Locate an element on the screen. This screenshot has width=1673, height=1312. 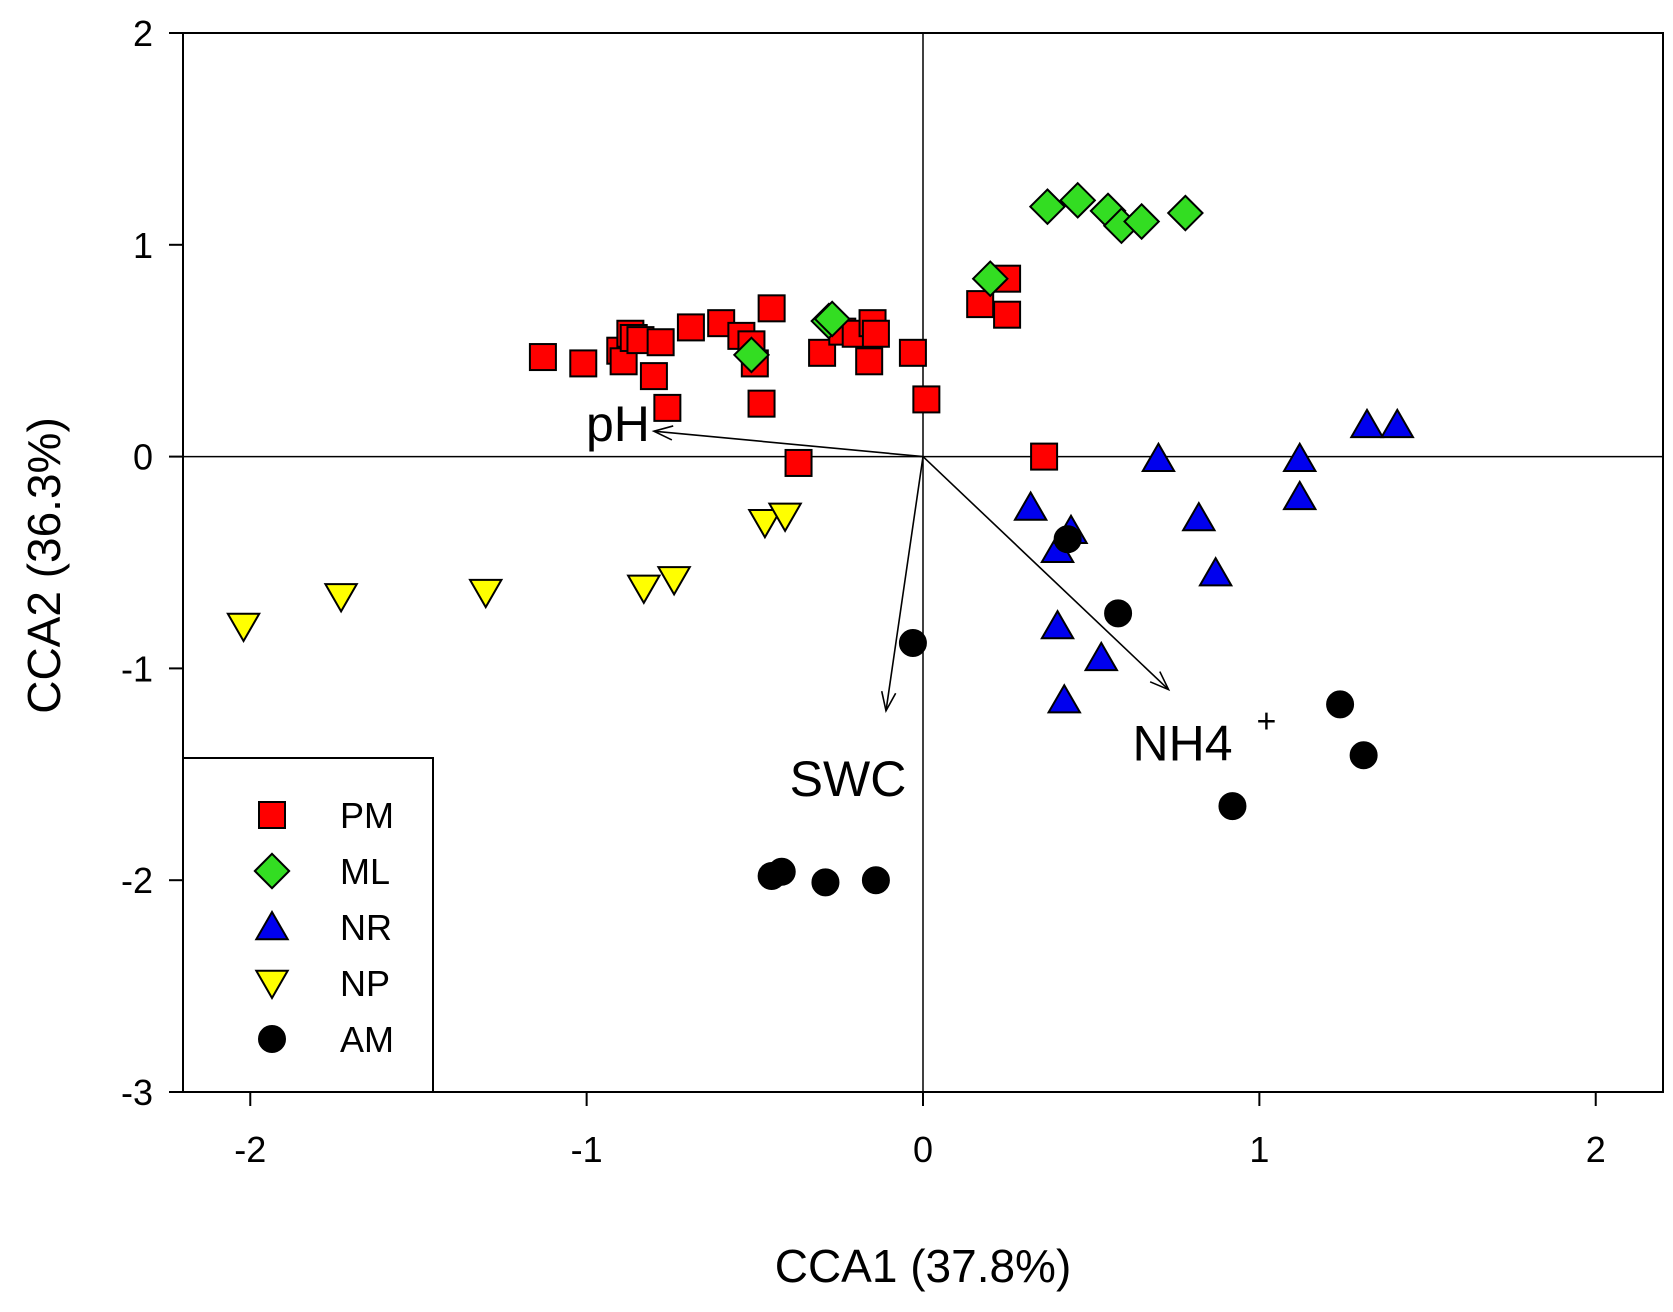
legend-label-np: NP is located at coordinates (365, 983).